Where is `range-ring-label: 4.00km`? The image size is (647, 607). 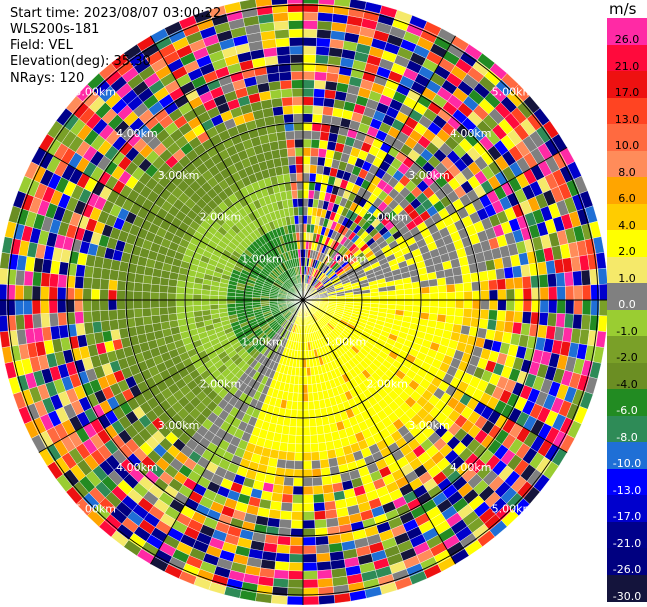
range-ring-label: 4.00km is located at coordinates (471, 467).